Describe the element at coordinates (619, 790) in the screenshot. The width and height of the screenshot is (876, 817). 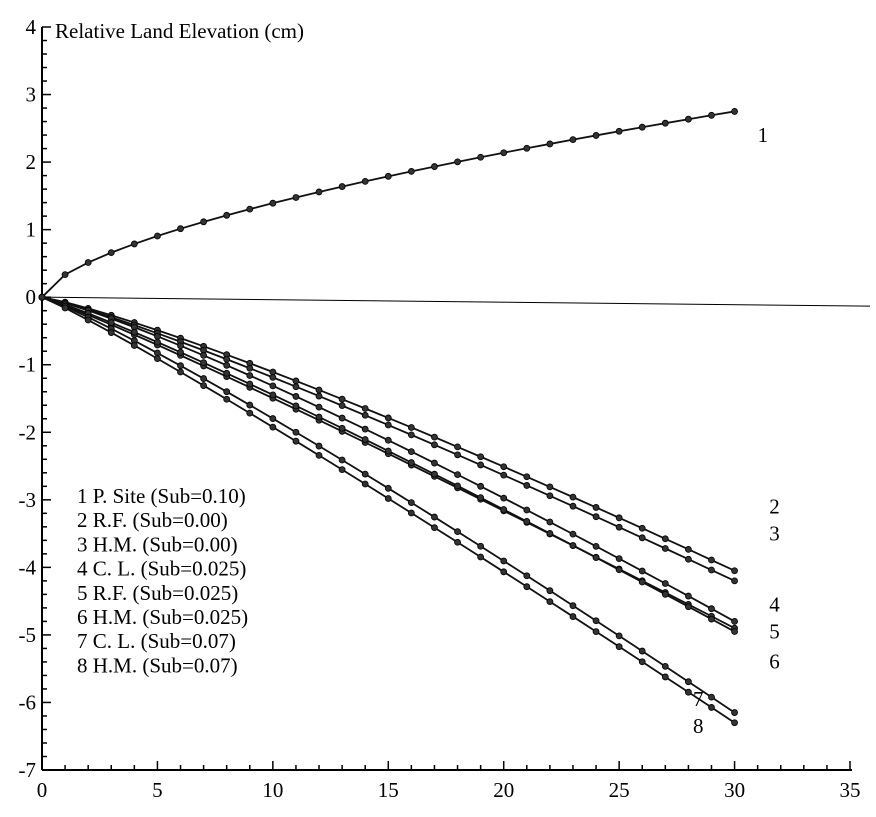
I see `x-tick-label: 25` at that location.